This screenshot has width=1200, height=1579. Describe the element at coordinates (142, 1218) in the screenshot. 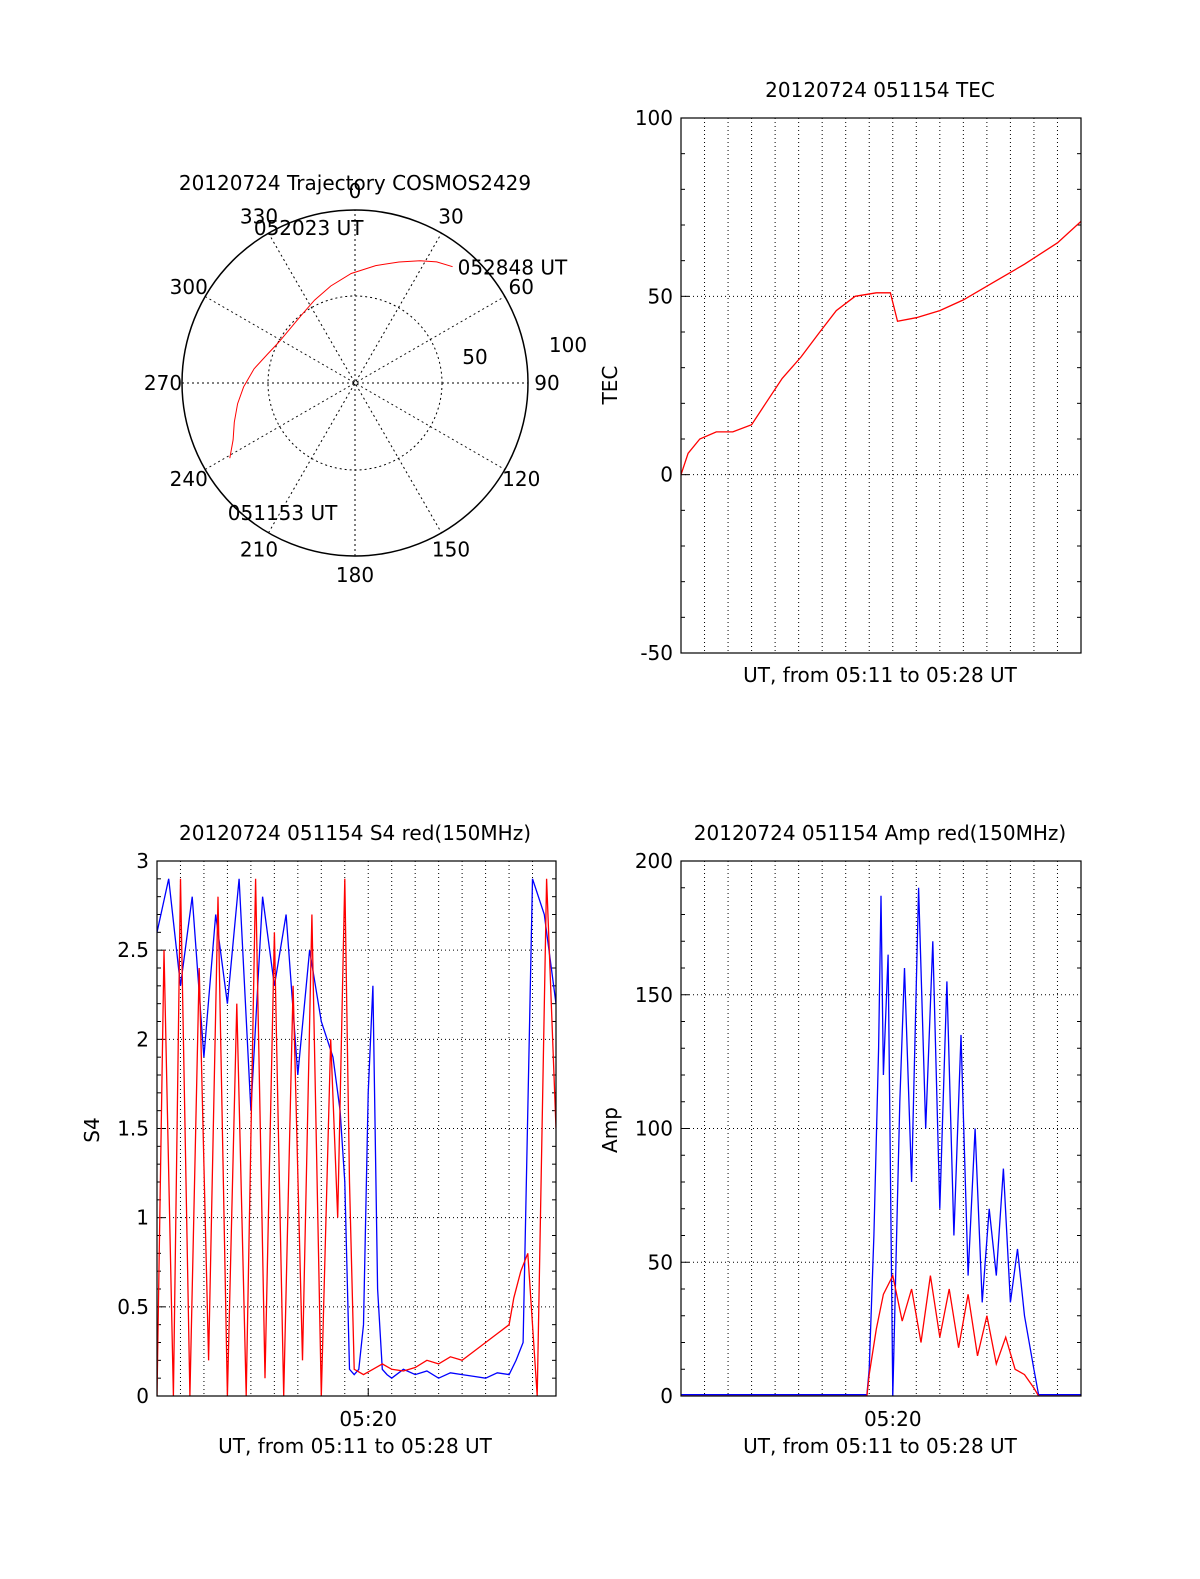

I see `s4-ytick-label-2: 1` at that location.